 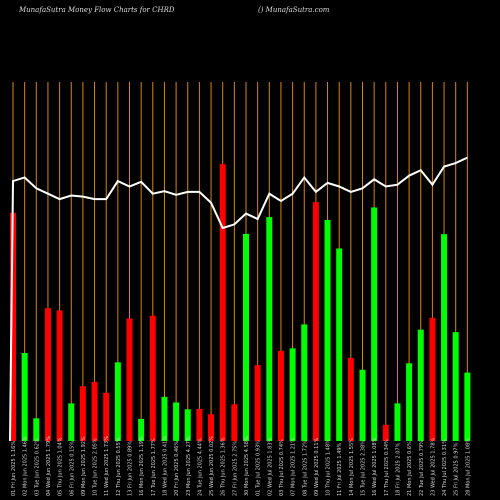 What do you see at coordinates (235, 468) in the screenshot?
I see `x-tick-label: 27 Fri Jun 2025 2.75%` at bounding box center [235, 468].